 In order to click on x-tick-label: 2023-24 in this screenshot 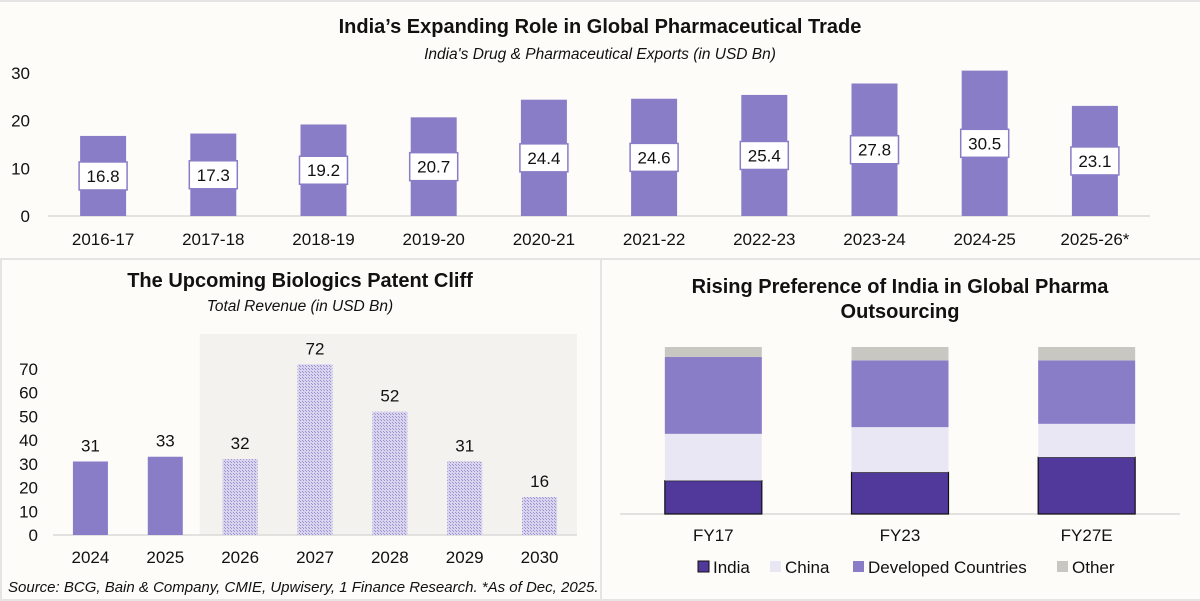, I will do `click(874, 239)`.